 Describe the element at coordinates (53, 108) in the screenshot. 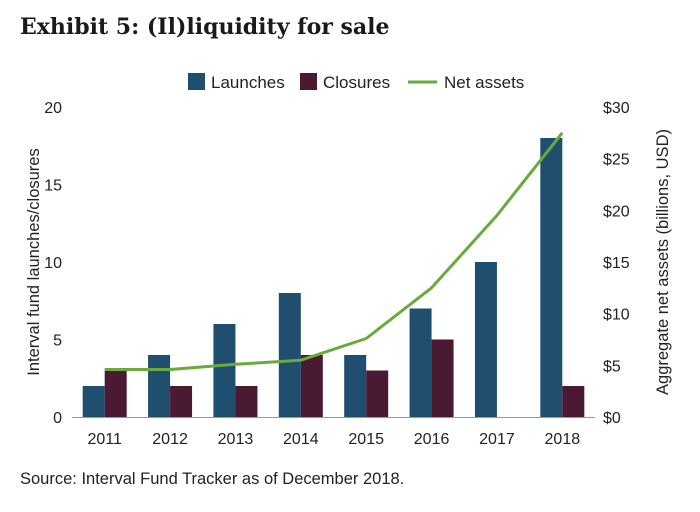

I see `y-tick-label: 20` at that location.